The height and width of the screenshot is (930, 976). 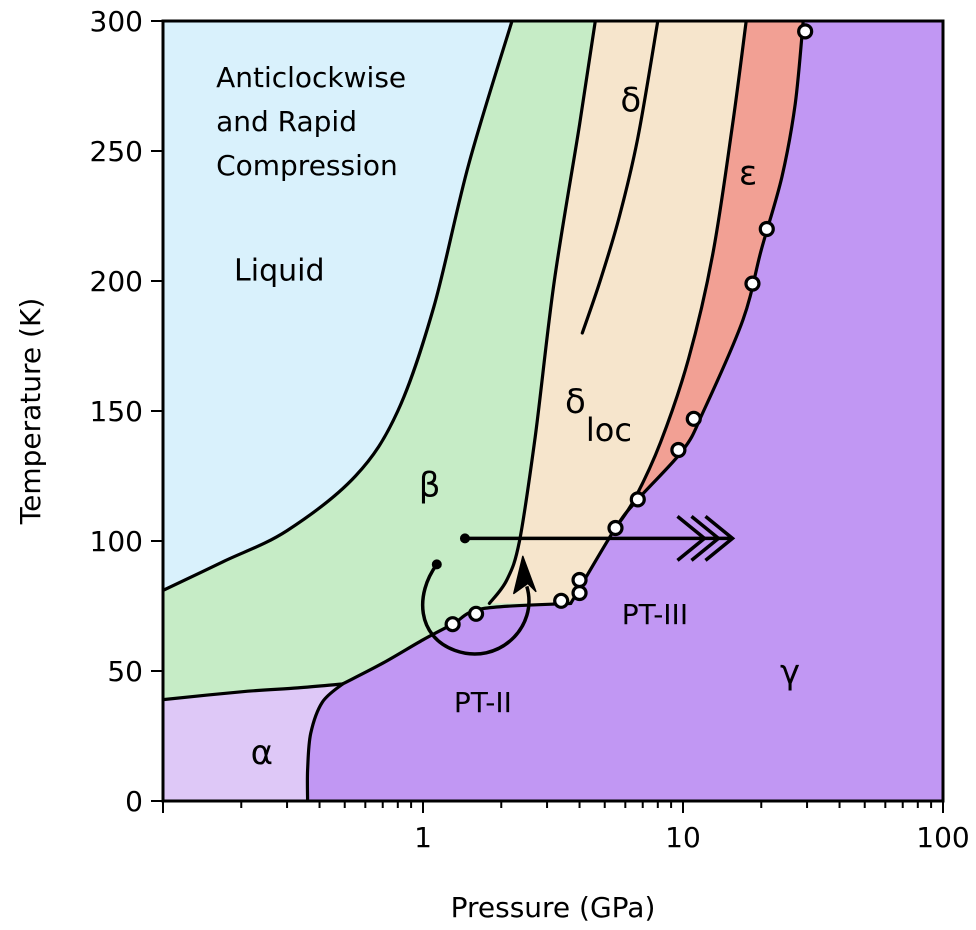 I want to click on y-tick-label: 100, so click(x=116, y=541).